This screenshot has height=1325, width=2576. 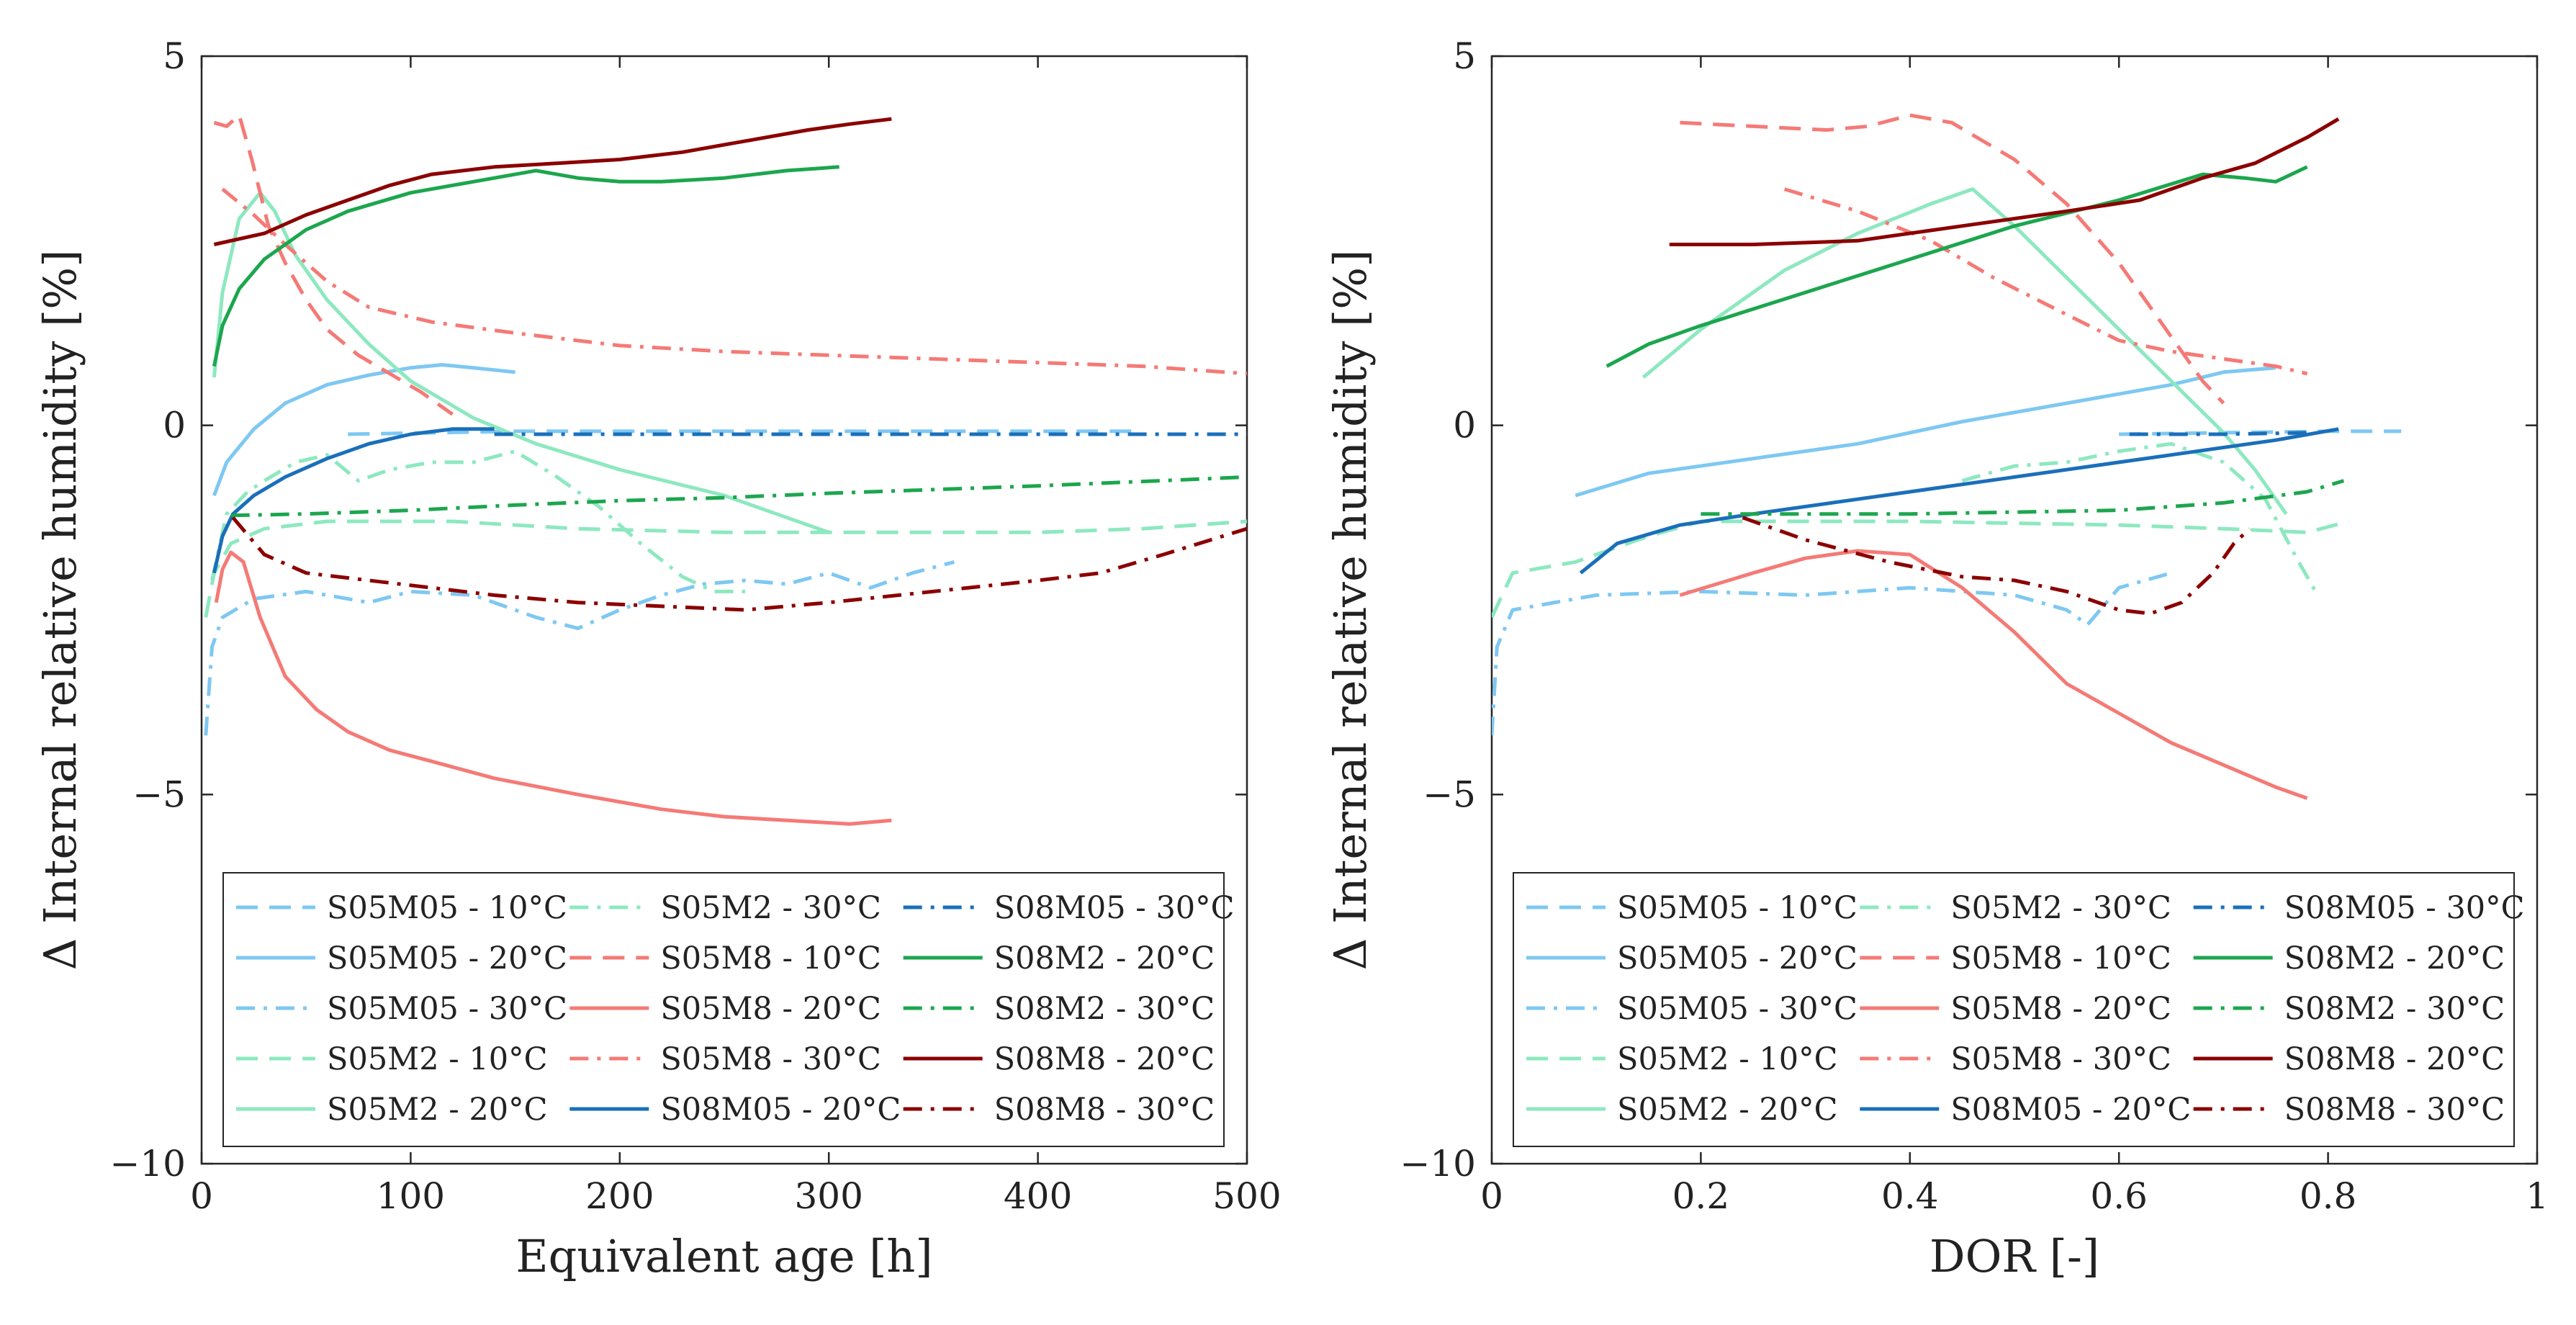 What do you see at coordinates (2328, 1196) in the screenshot?
I see `x-tick-label: 0.8` at bounding box center [2328, 1196].